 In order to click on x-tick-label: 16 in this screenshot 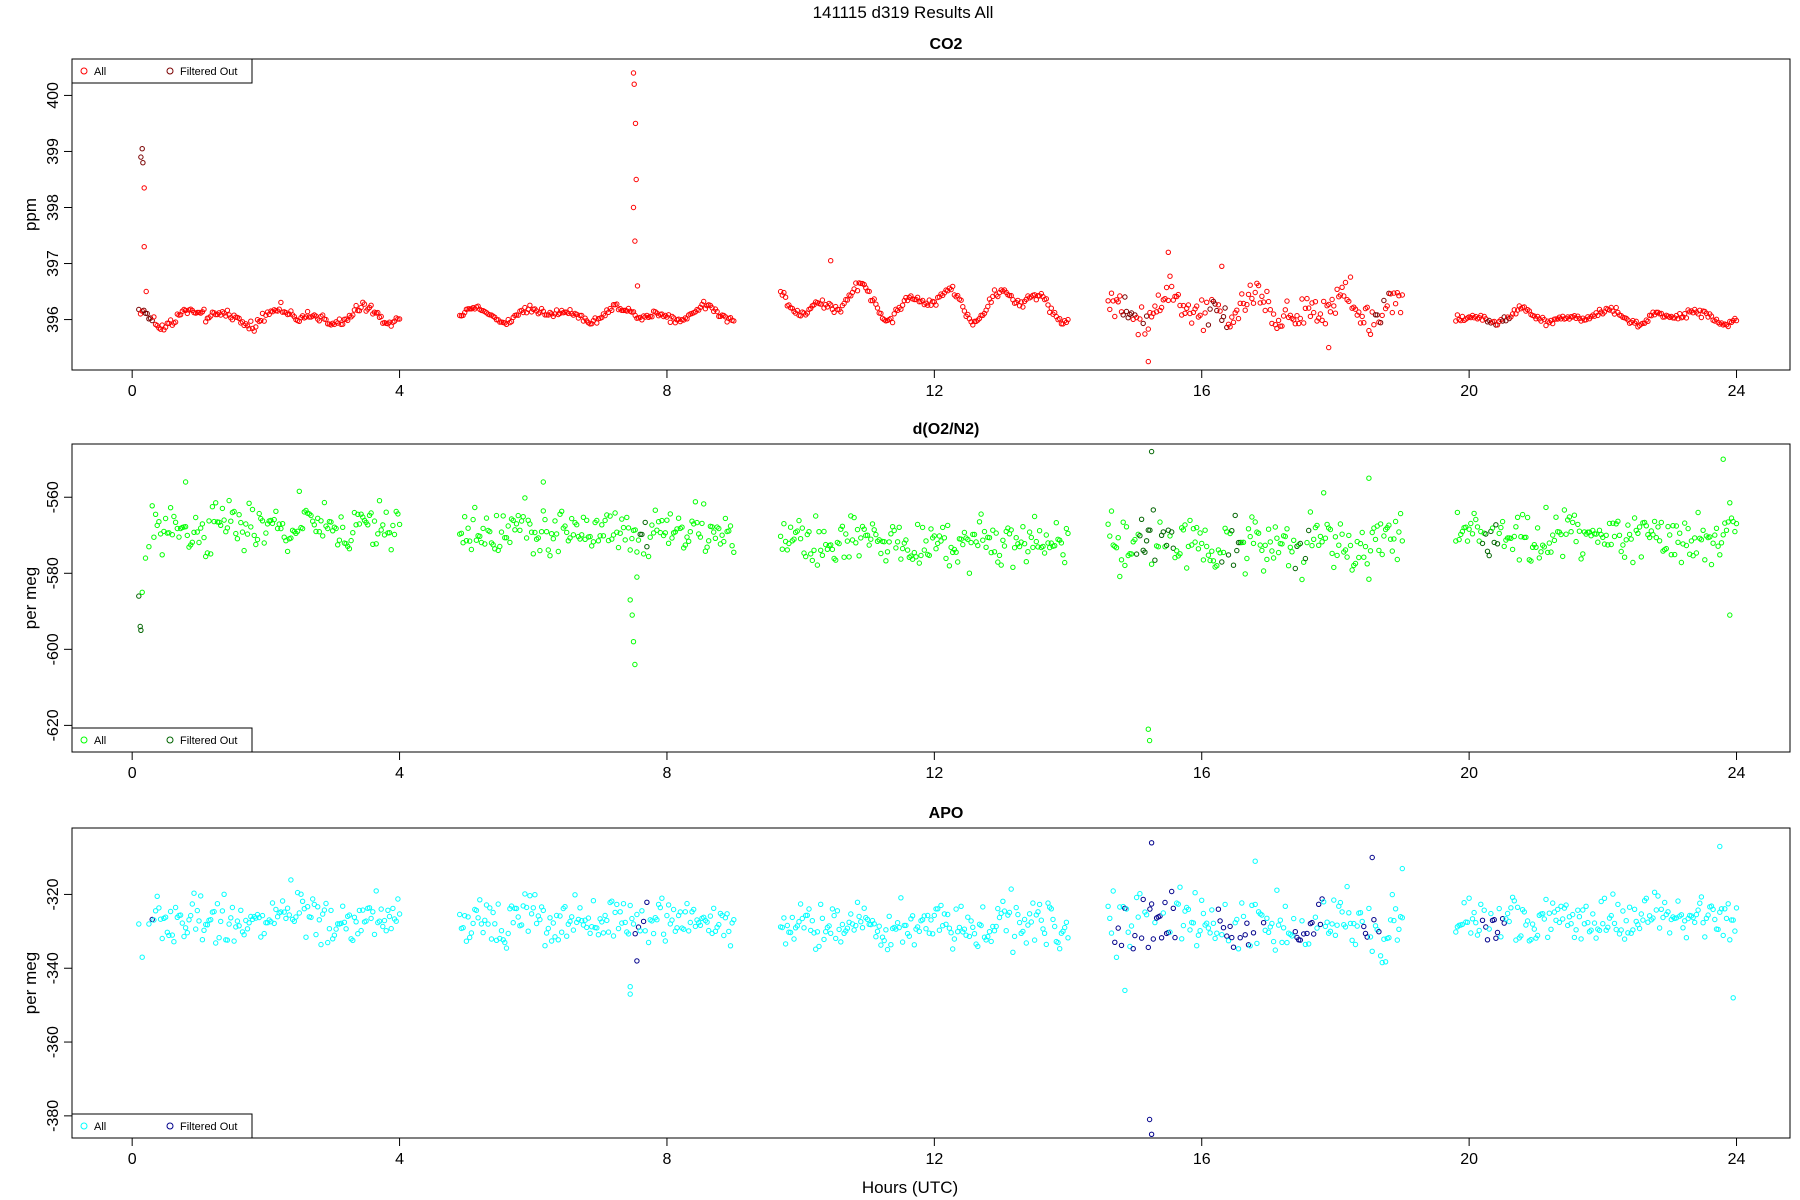, I will do `click(1202, 1159)`.